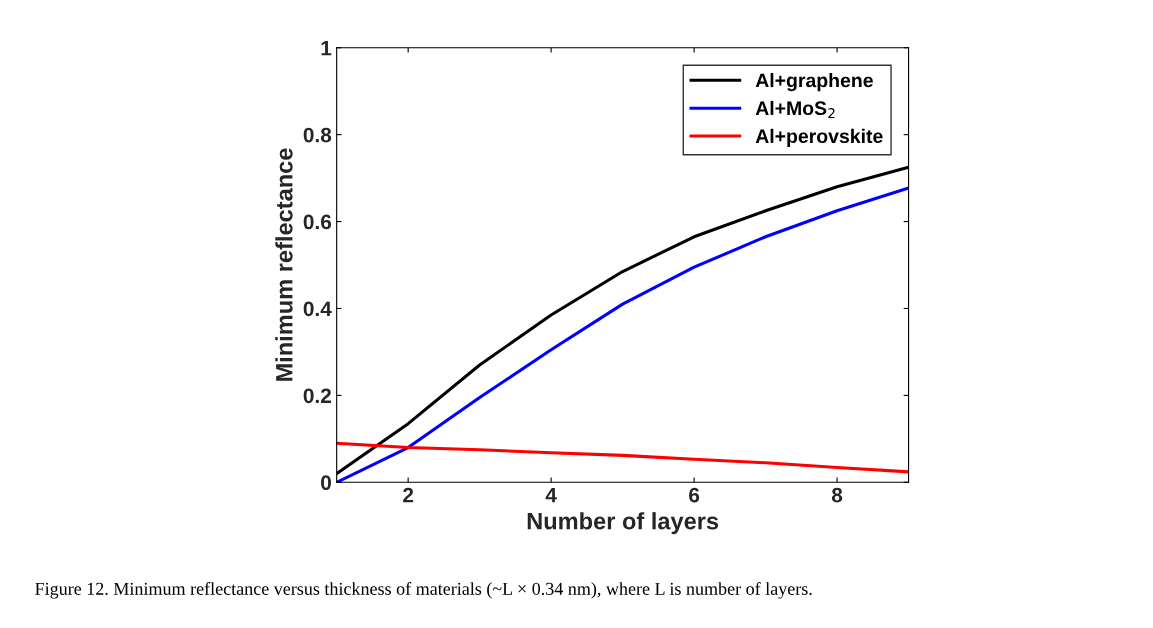  Describe the element at coordinates (326, 483) in the screenshot. I see `y-tick-label: 0` at that location.